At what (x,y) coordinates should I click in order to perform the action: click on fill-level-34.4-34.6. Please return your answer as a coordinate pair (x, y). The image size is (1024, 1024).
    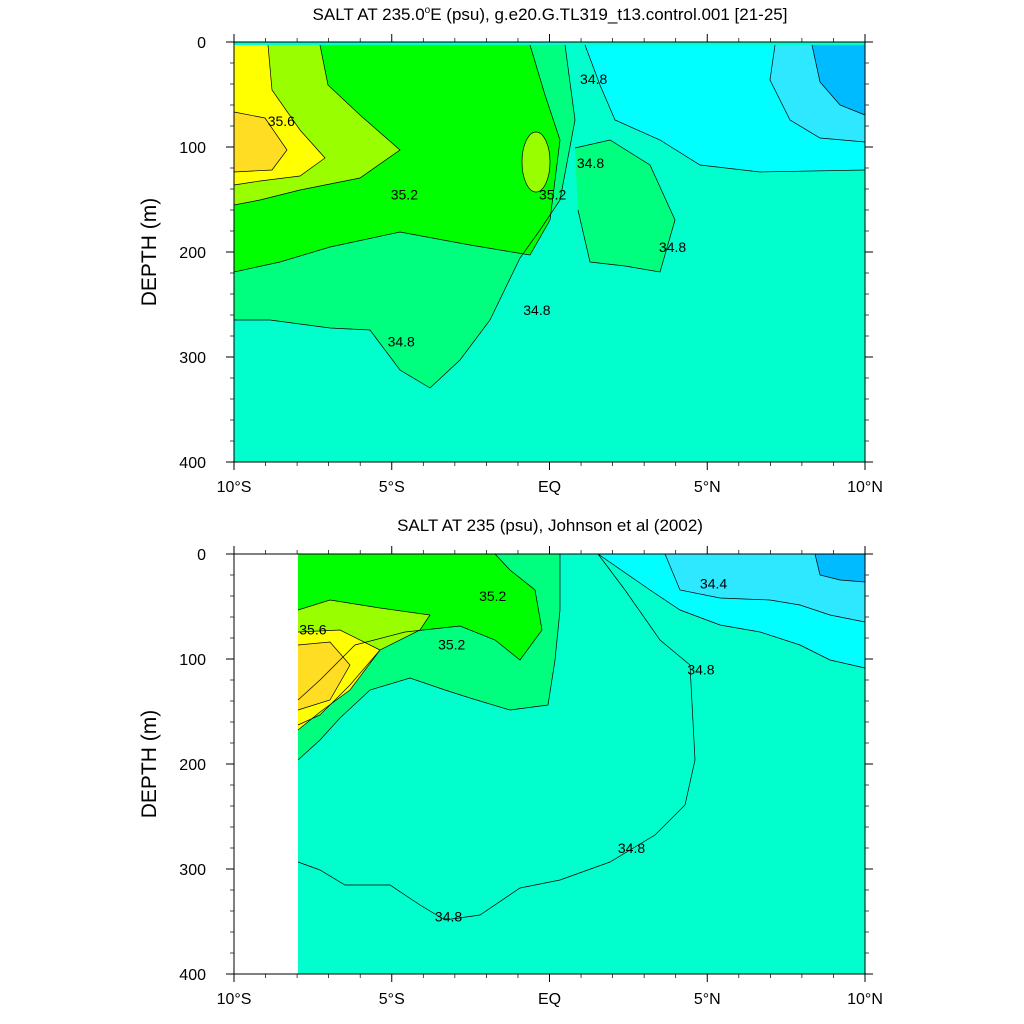
    Looking at the image, I should click on (765, 588).